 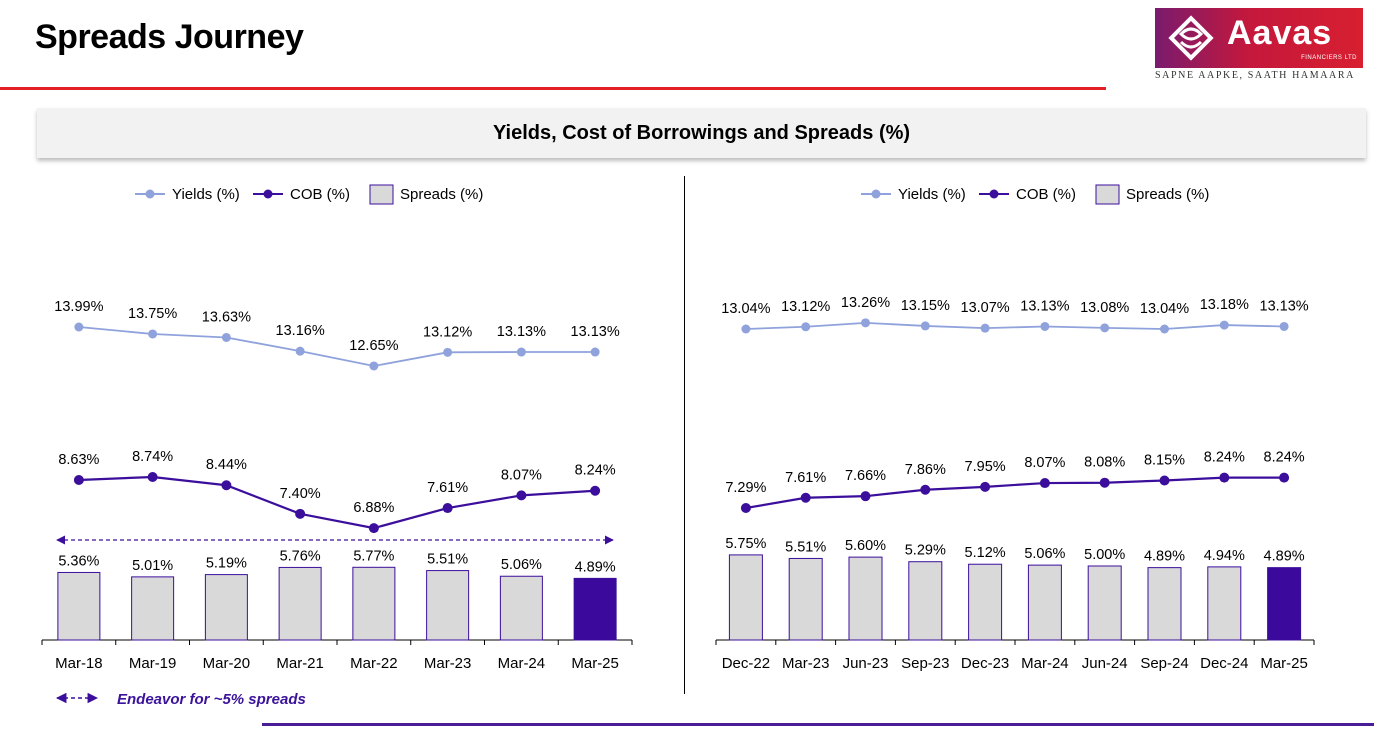 I want to click on logo-subtitle: FINANCIERS LTD, so click(x=1329, y=58).